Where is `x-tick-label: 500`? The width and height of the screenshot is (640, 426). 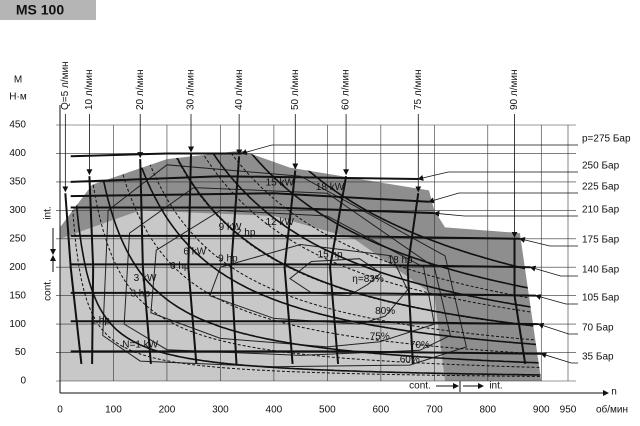
x-tick-label: 500 is located at coordinates (327, 410).